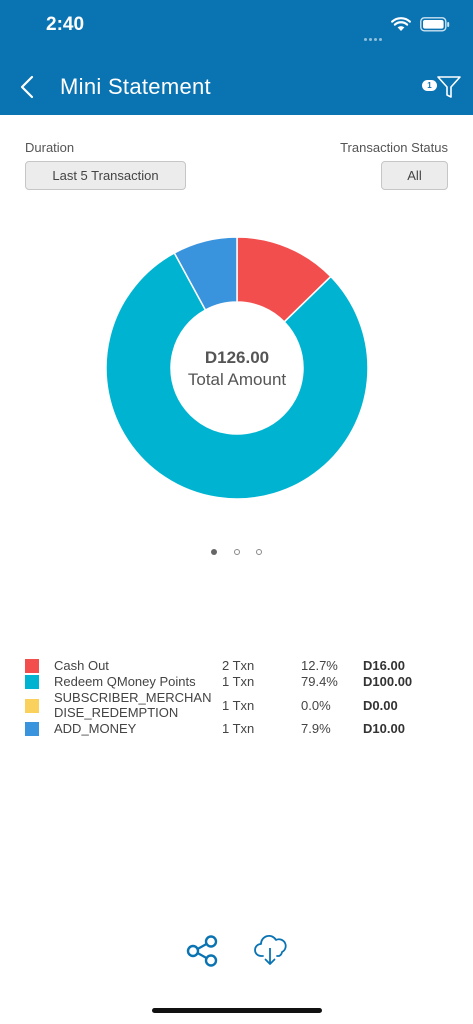 The height and width of the screenshot is (1024, 473). I want to click on app-header: 2:40 Mini Statement 1, so click(236, 57).